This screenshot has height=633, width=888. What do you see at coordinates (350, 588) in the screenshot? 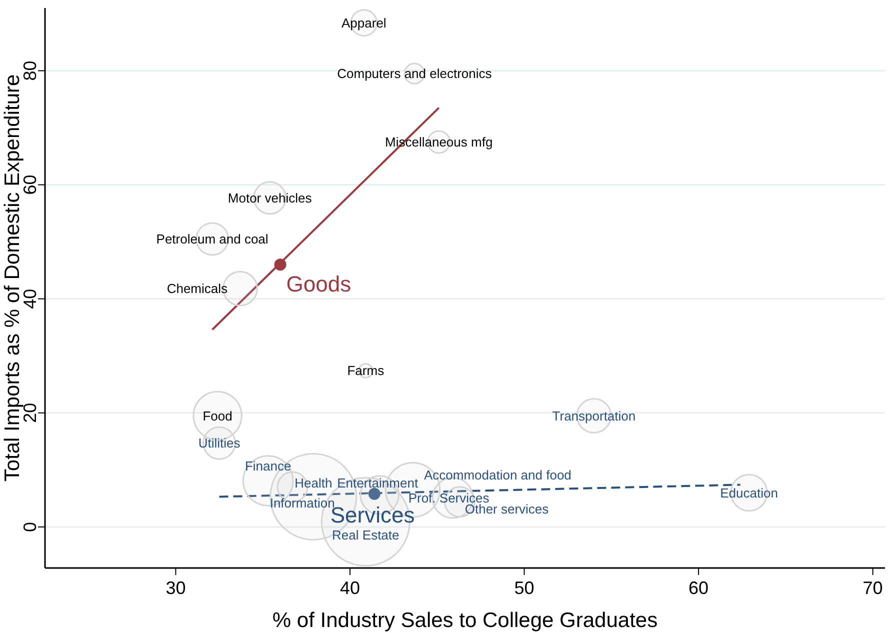
I see `x-tick-label: 40` at bounding box center [350, 588].